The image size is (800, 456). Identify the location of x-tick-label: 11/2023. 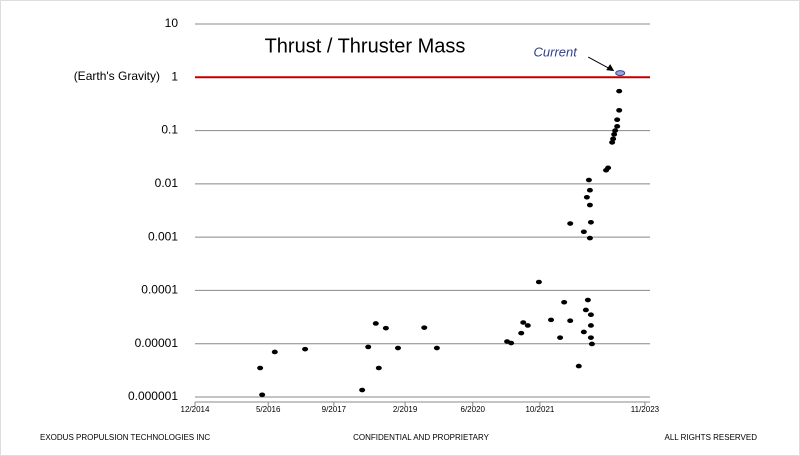
(645, 409).